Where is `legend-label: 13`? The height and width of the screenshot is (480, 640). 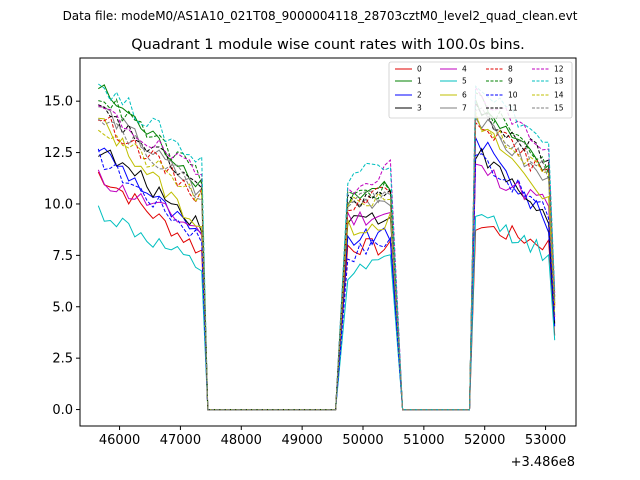 legend-label: 13 is located at coordinates (559, 81).